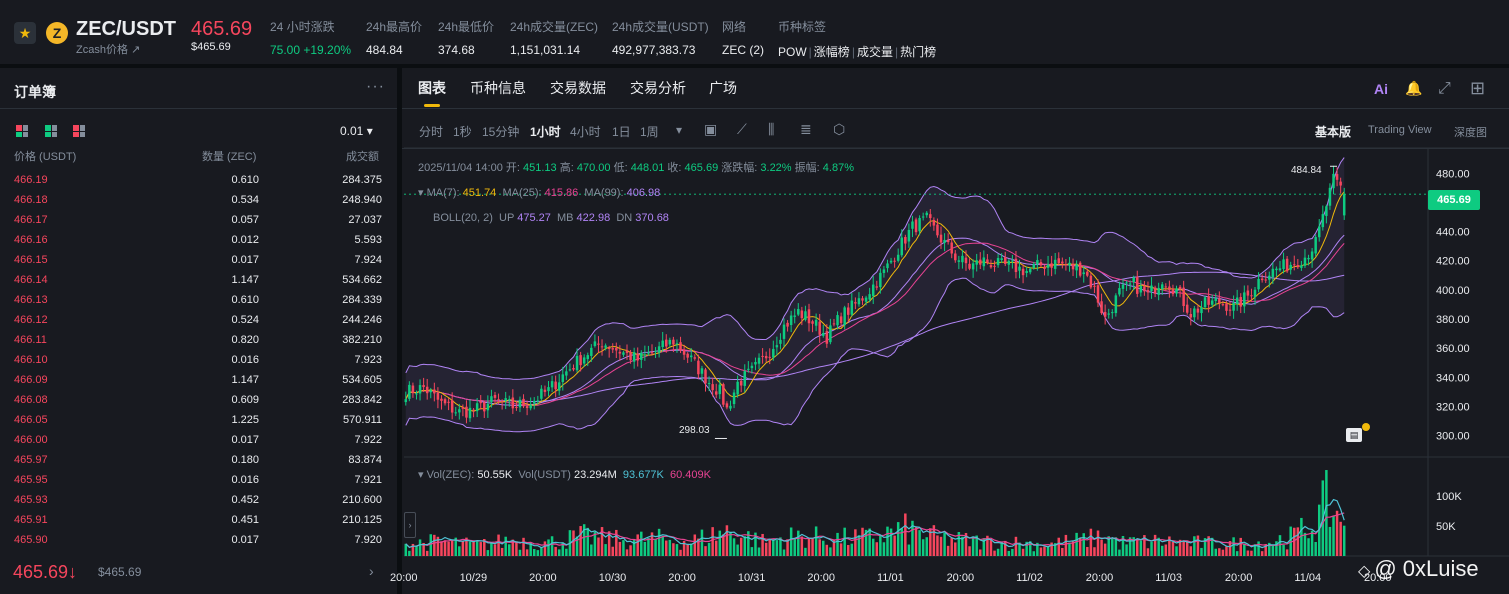  What do you see at coordinates (649, 132) in the screenshot?
I see `interval-1w: 1周` at bounding box center [649, 132].